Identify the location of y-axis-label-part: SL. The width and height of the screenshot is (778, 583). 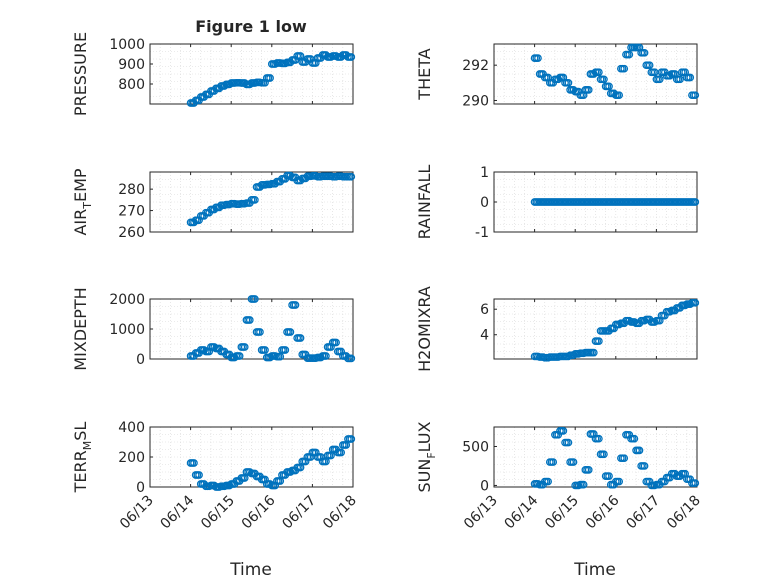
(80, 431).